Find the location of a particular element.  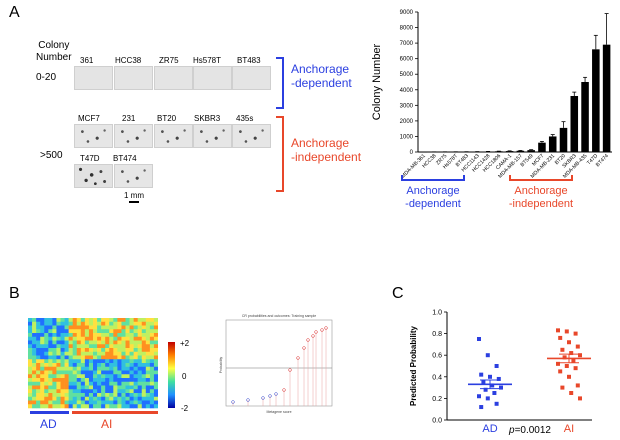

x-category-label: AD is located at coordinates (489, 429).